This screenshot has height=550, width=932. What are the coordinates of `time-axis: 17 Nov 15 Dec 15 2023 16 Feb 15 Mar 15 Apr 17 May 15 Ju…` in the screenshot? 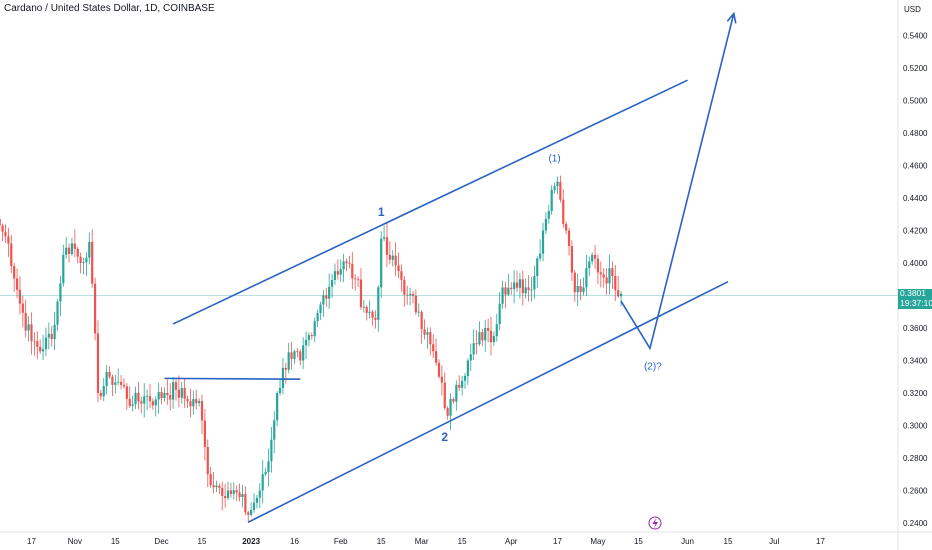 It's located at (466, 538).